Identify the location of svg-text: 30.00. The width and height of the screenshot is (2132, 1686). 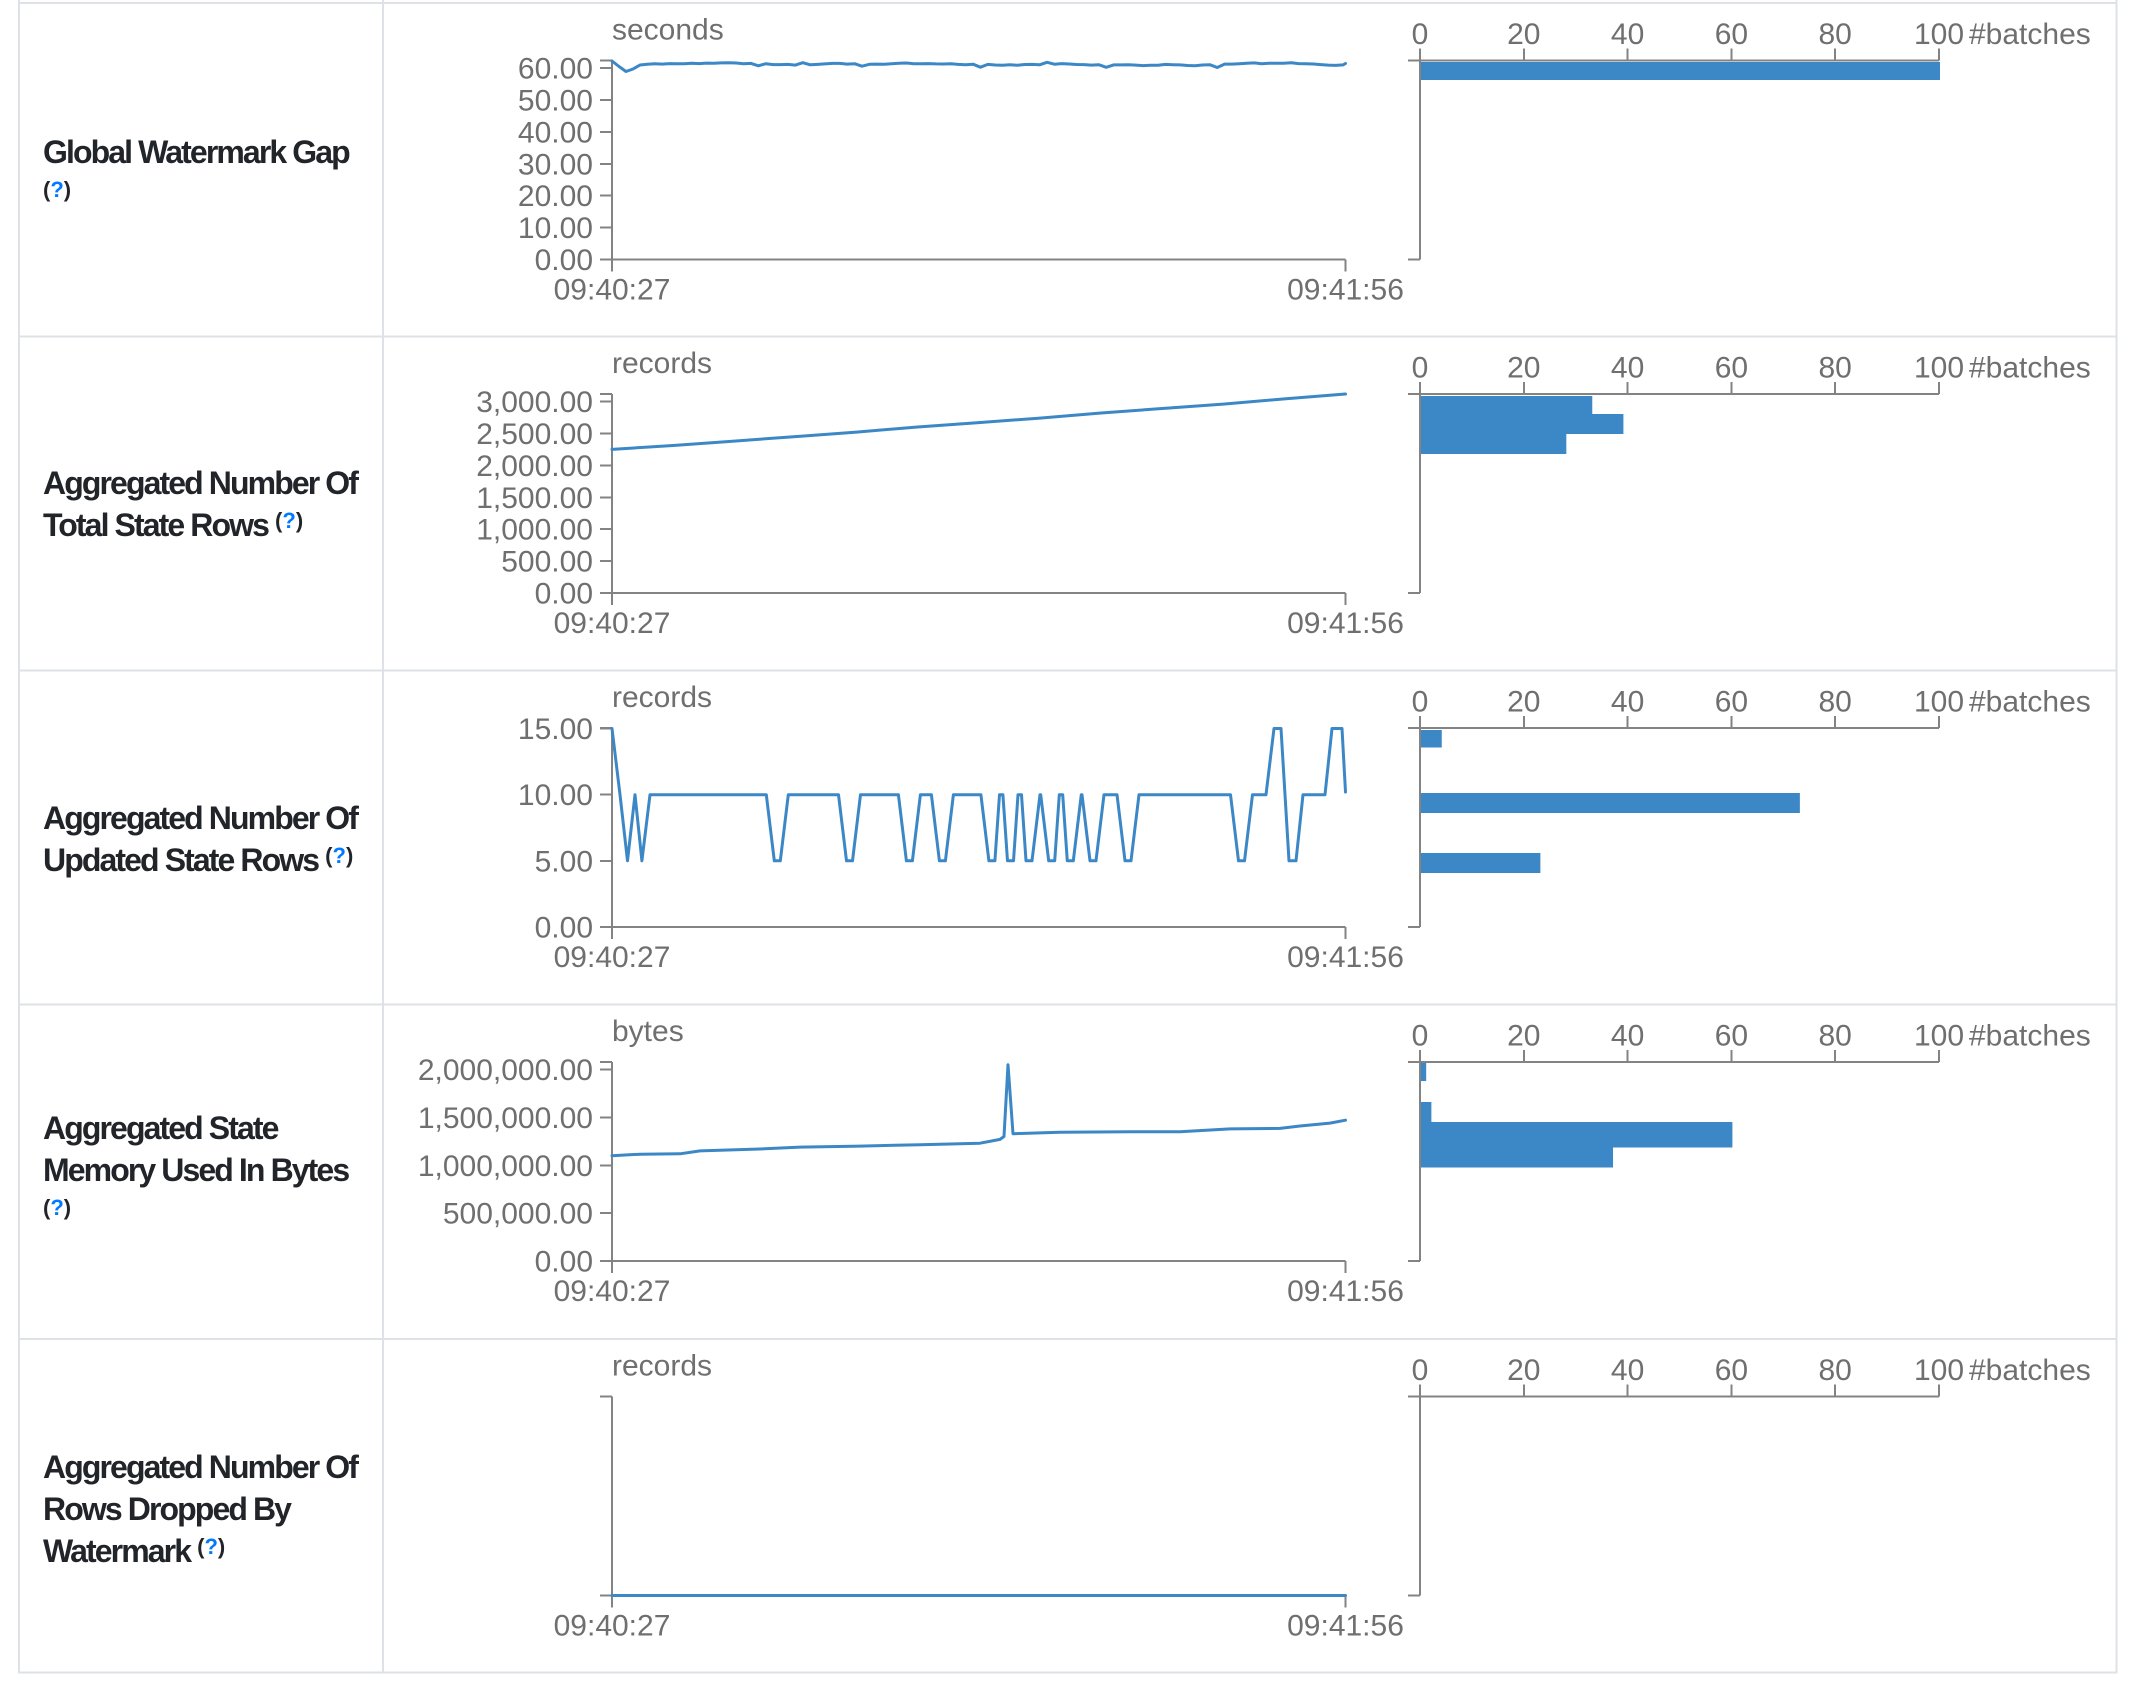
(555, 164).